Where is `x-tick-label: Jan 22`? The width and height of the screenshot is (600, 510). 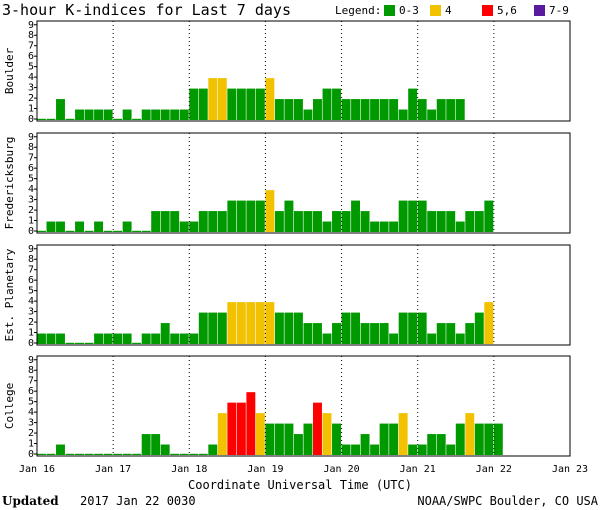 x-tick-label: Jan 22 is located at coordinates (494, 469).